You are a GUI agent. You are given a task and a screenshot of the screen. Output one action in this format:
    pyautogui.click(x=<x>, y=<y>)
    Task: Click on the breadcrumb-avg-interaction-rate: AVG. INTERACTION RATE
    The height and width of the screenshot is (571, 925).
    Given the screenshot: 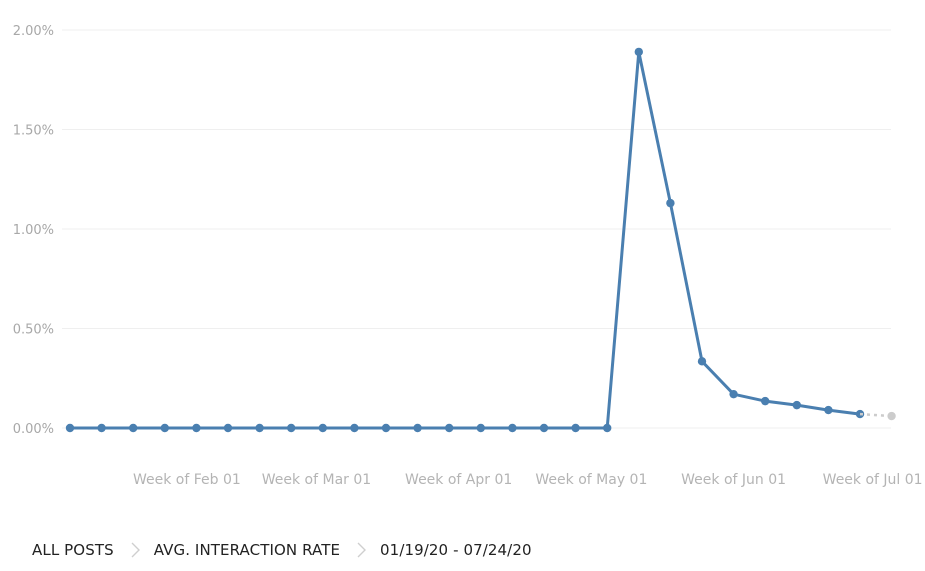 What is the action you would take?
    pyautogui.click(x=247, y=550)
    